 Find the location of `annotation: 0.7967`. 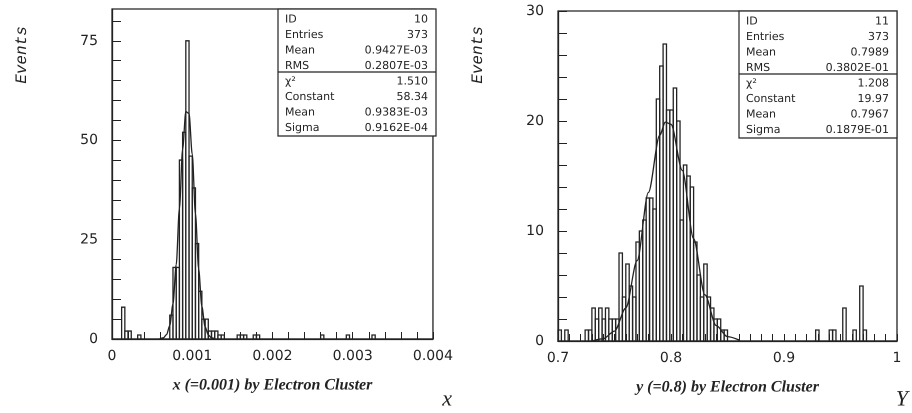

annotation: 0.7967 is located at coordinates (869, 113).